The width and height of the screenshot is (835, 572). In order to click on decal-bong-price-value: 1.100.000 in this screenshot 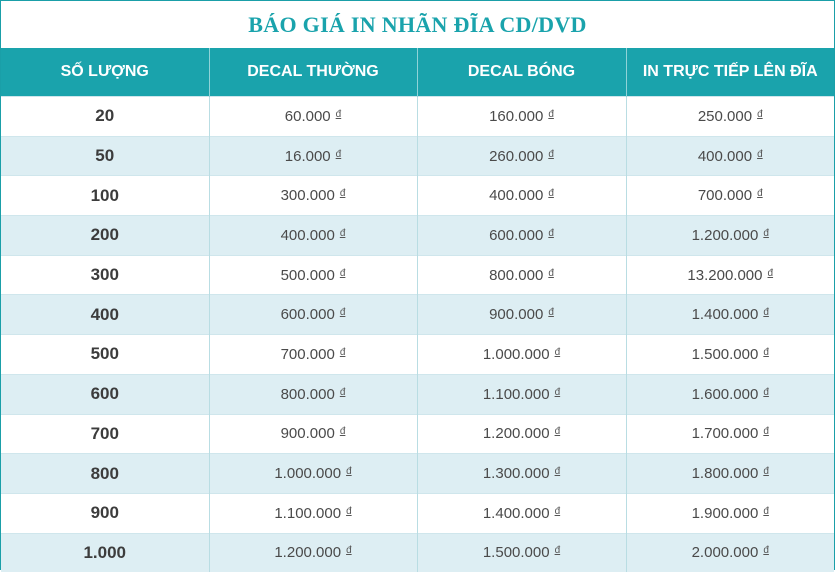, I will do `click(516, 394)`.